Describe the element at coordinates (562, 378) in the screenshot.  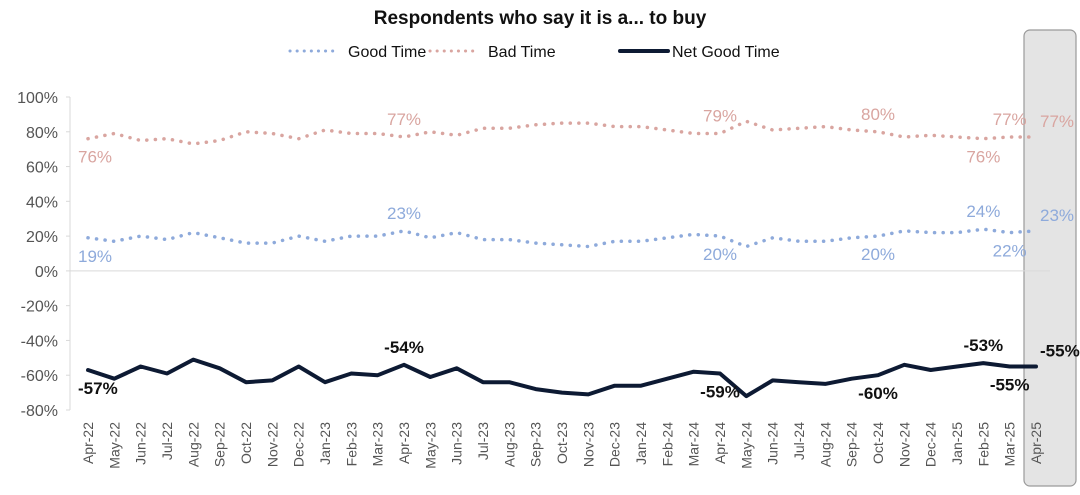
I see `series-line-net-good-time` at that location.